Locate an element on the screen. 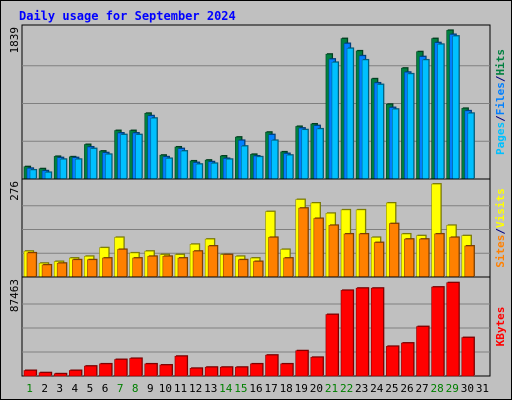 The width and height of the screenshot is (512, 400). x-tick-label-day-30: 30 is located at coordinates (467, 388).